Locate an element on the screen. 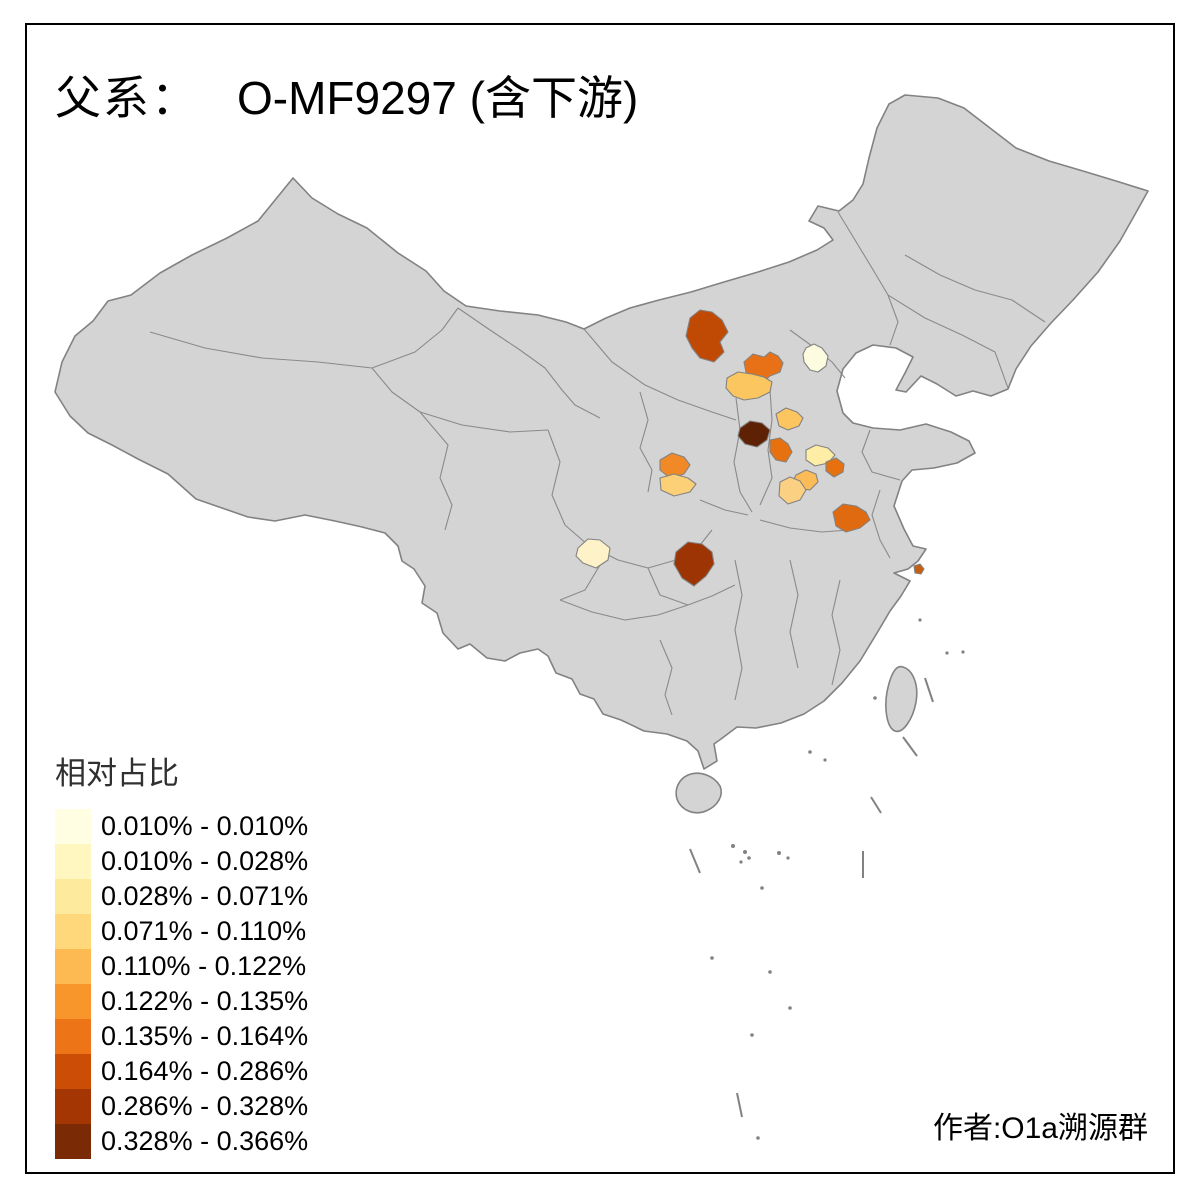 The image size is (1200, 1200). legend-row: 0.010% - 0.010% is located at coordinates (181, 826).